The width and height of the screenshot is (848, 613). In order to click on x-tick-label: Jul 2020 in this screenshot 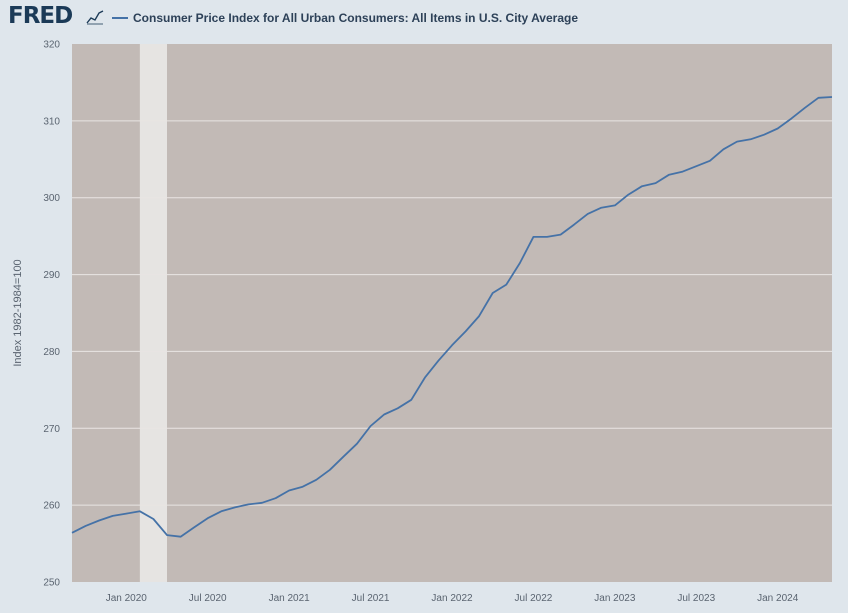, I will do `click(208, 598)`.